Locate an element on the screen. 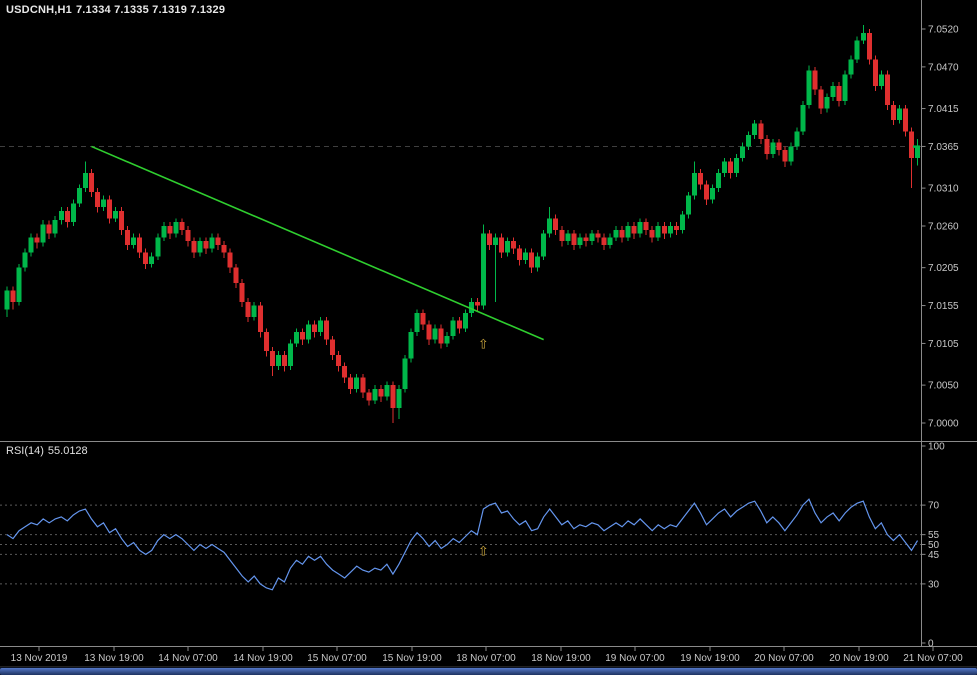 The width and height of the screenshot is (977, 675). price-axis-label: 7.0155 is located at coordinates (943, 306).